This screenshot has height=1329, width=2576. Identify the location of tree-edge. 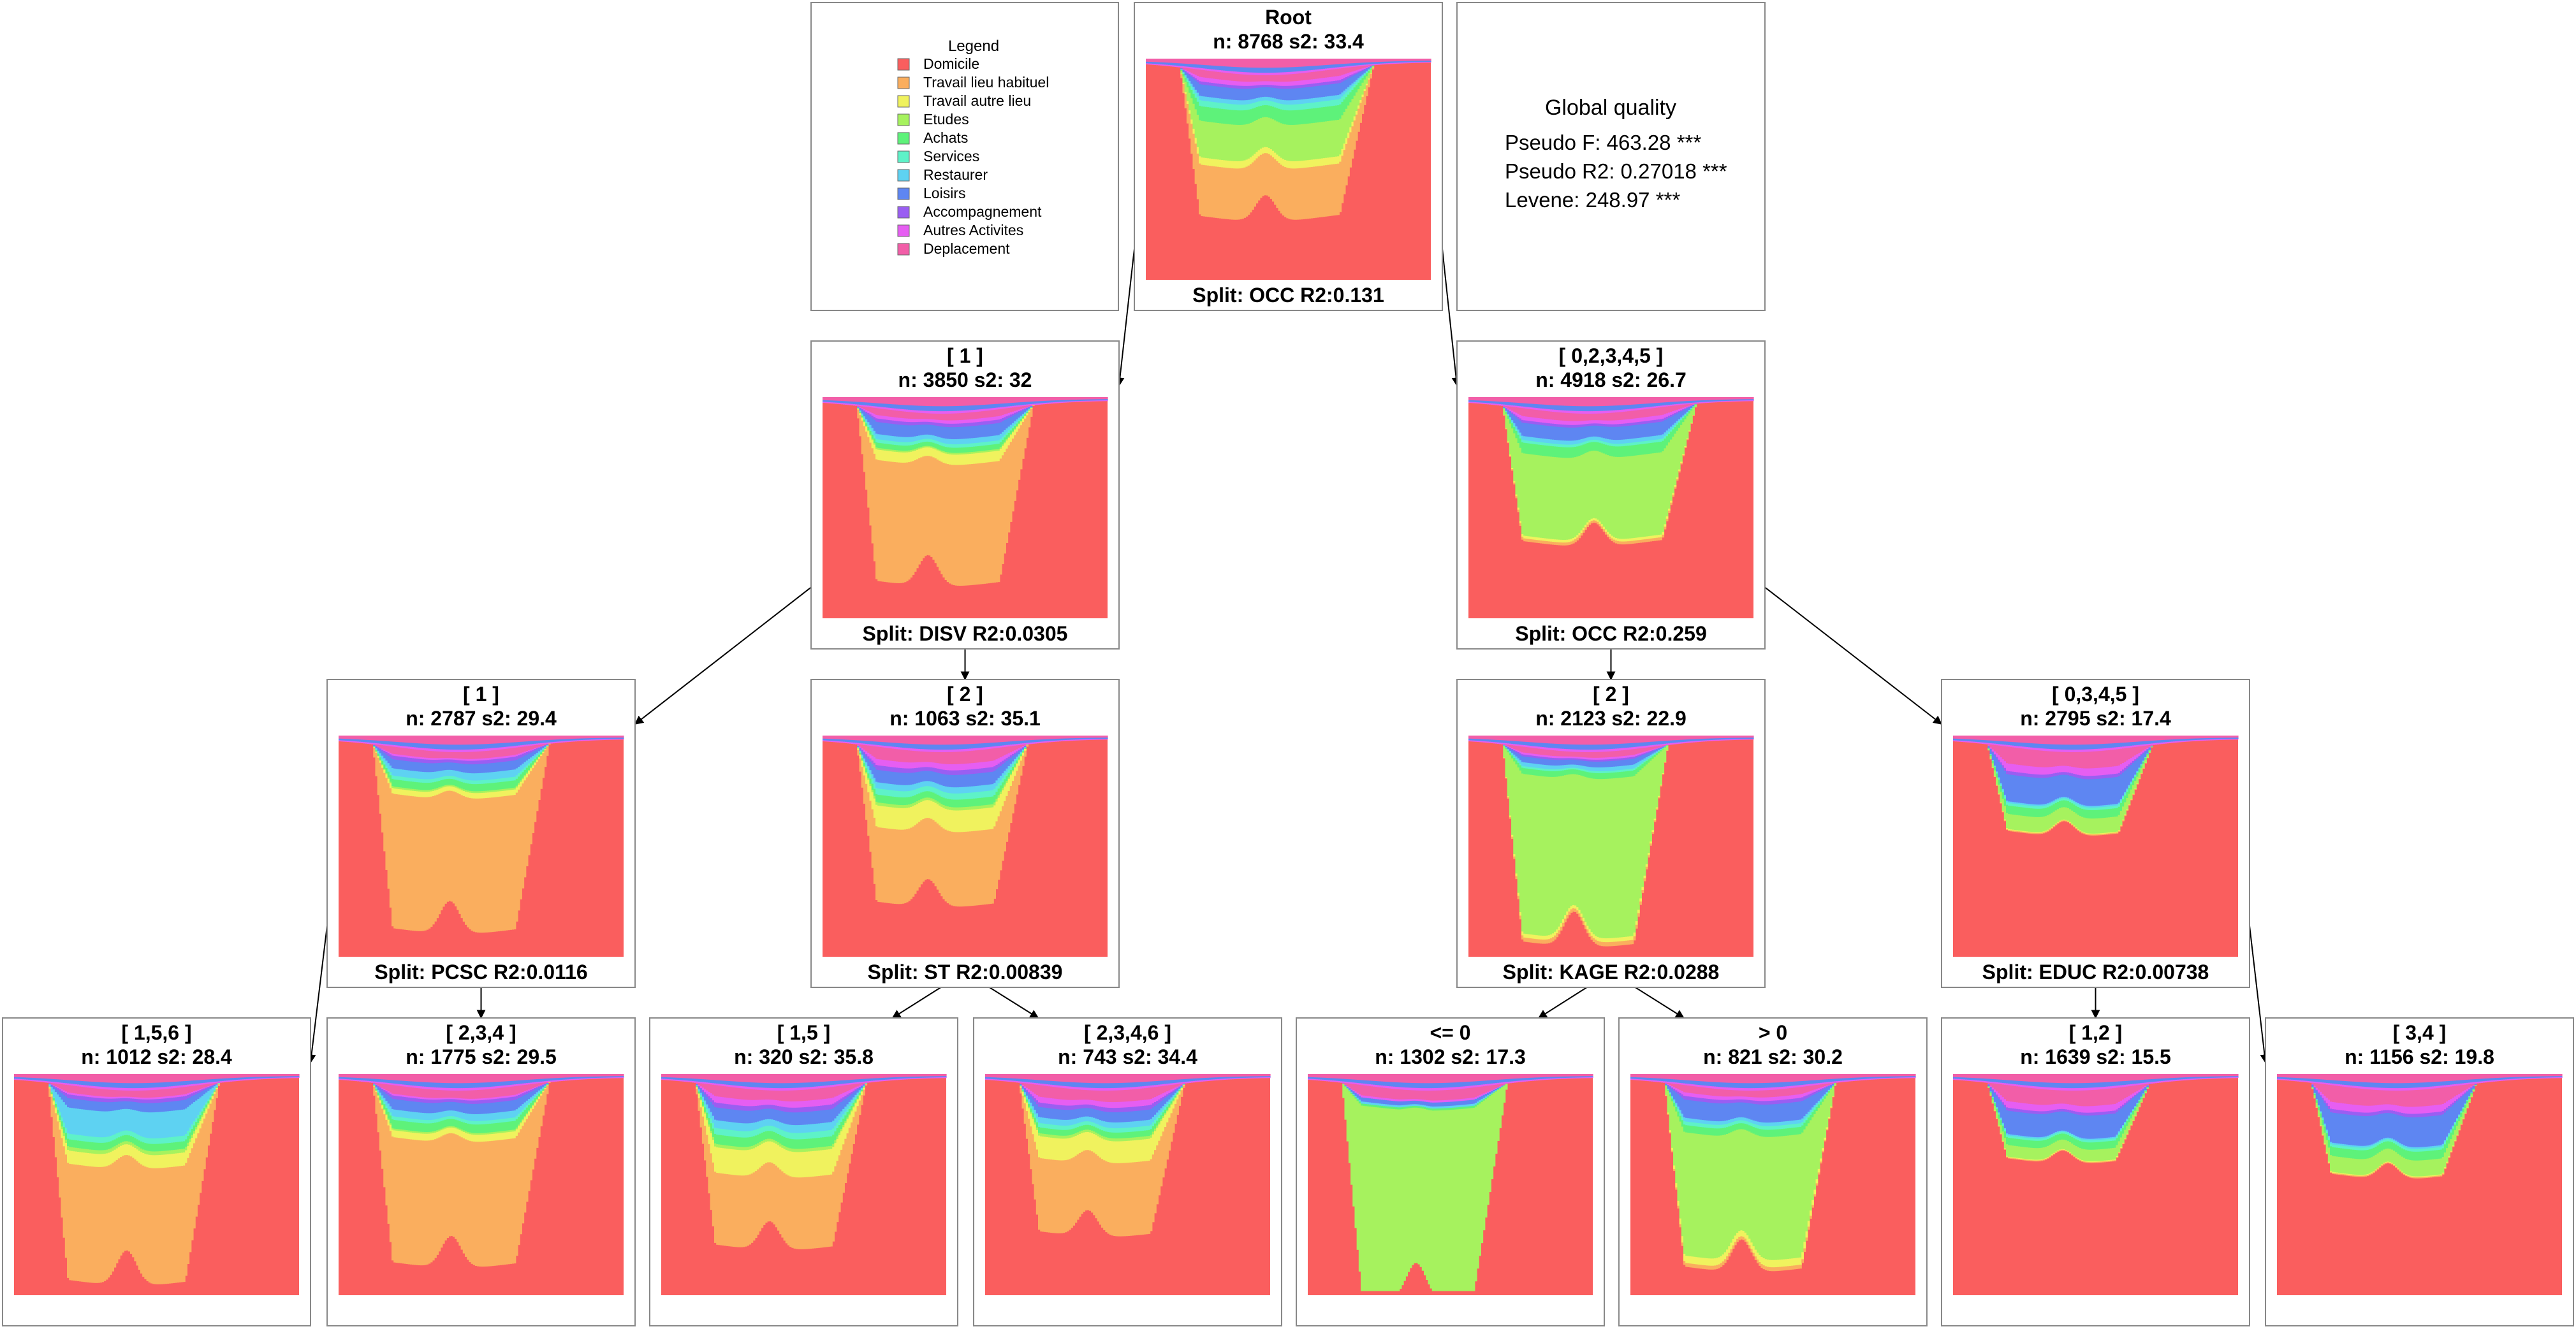
(1451, 318).